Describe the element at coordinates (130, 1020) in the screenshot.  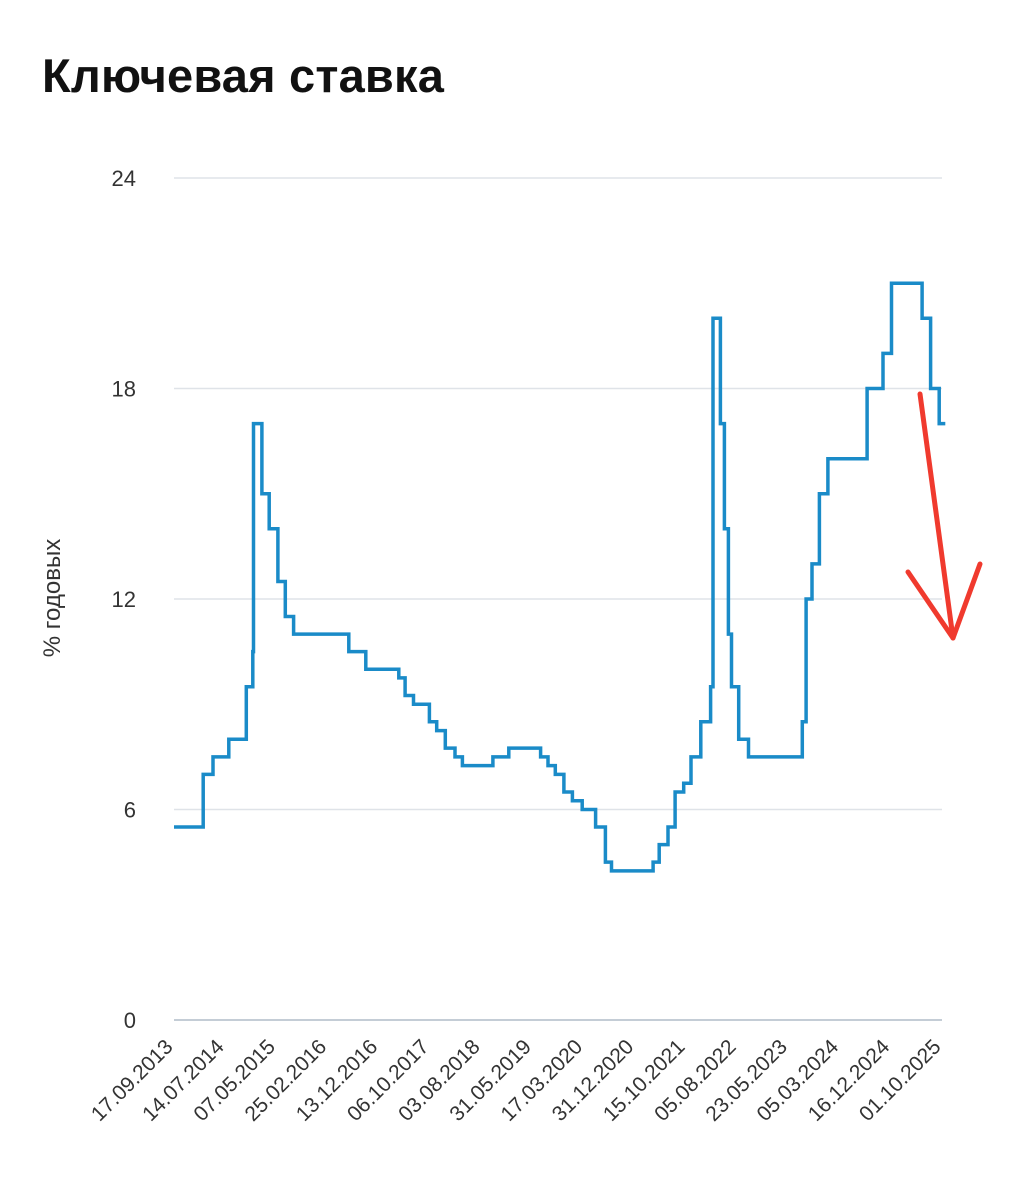
I see `y-tick-label: 0` at that location.